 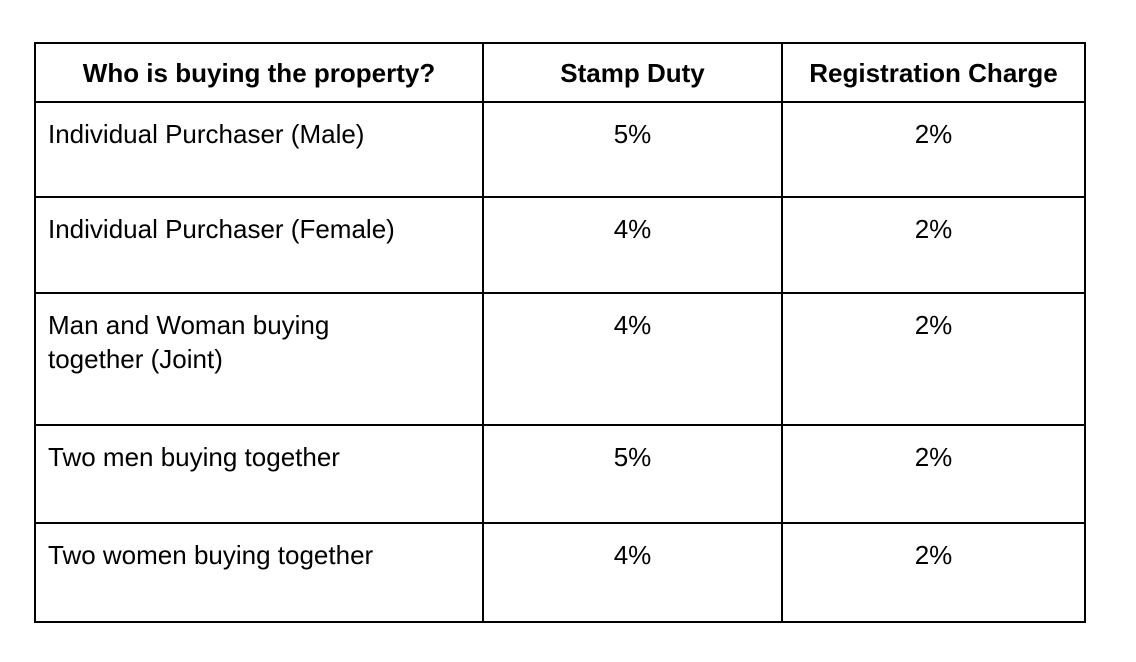 I want to click on table-row: Two men buying together 5% 2%, so click(x=560, y=474).